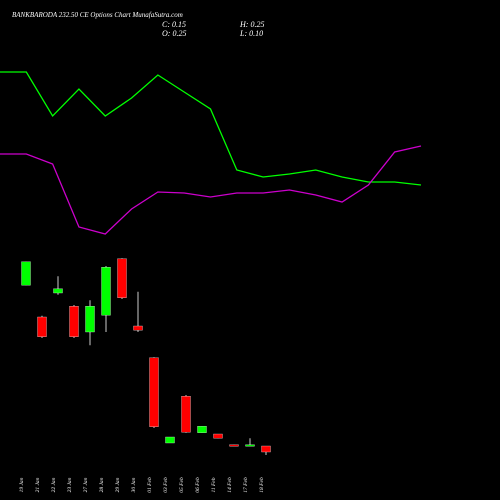 The height and width of the screenshot is (500, 500). Describe the element at coordinates (229, 485) in the screenshot. I see `x-tick-label: 14 Feb` at that location.